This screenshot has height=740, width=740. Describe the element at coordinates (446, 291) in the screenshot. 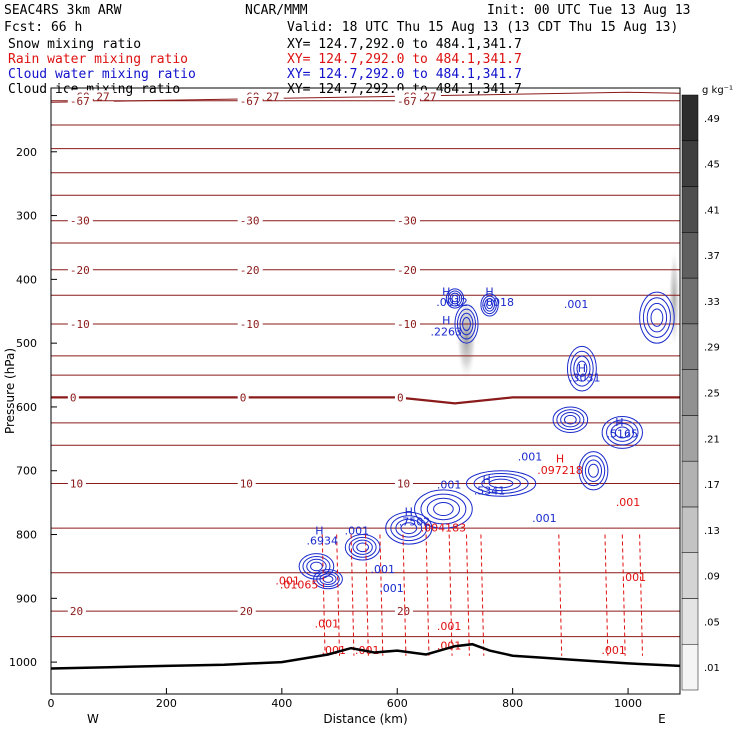

I see `cloud-label-0: H` at that location.